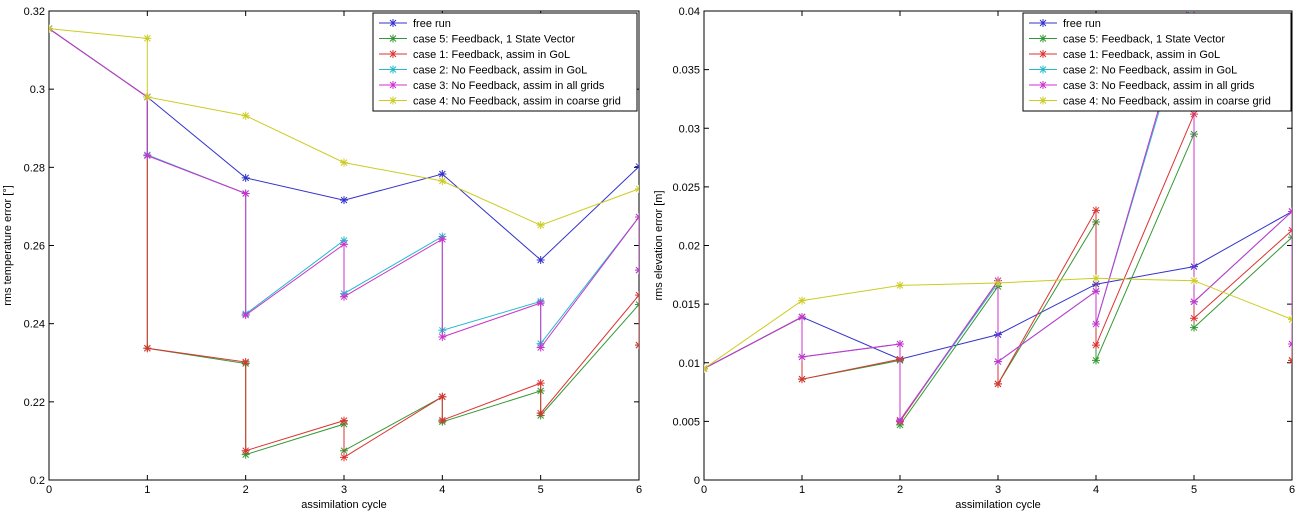  I want to click on x-tick-label: 0, so click(49, 490).